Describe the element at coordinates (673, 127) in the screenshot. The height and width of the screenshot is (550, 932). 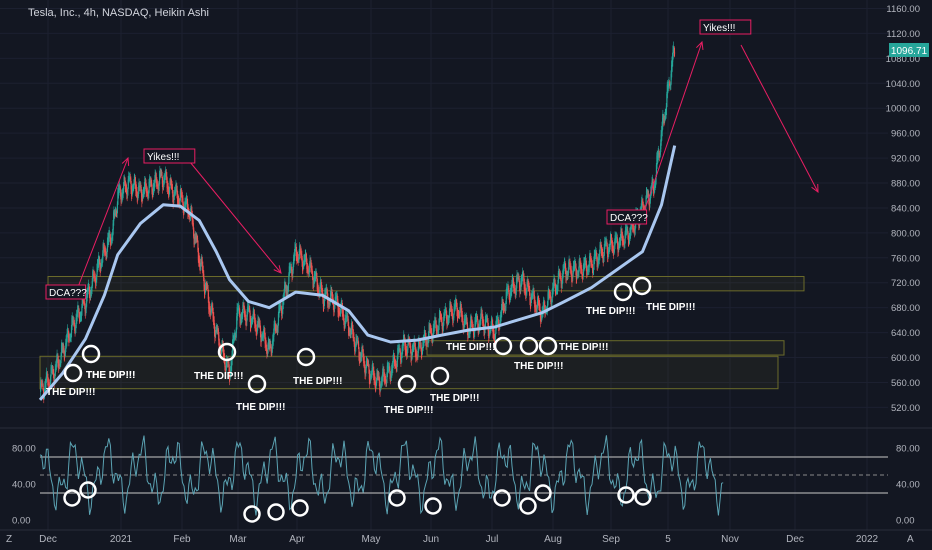
I see `annotation-arrow` at that location.